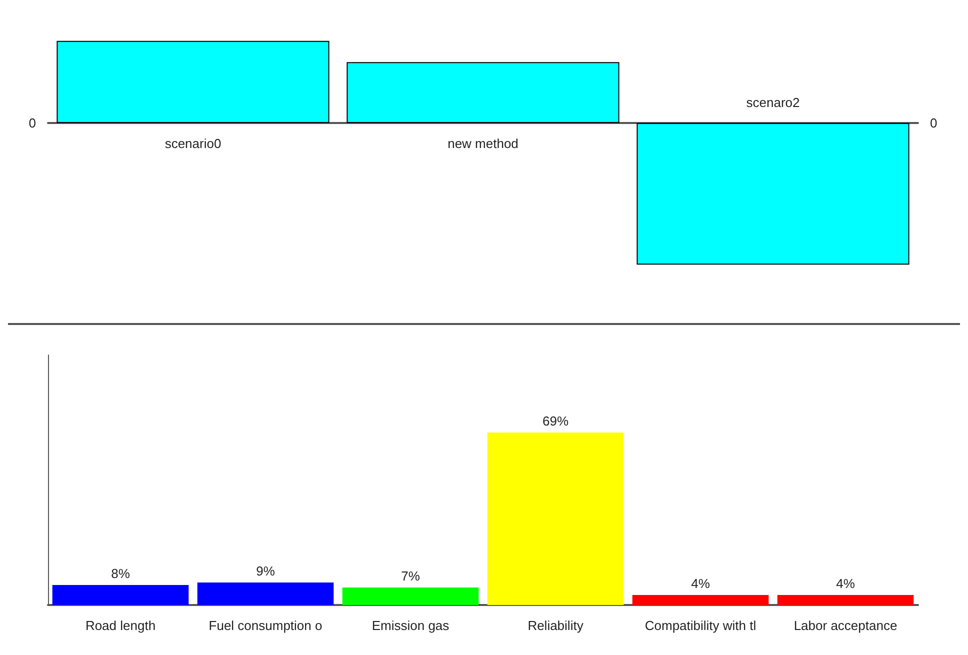  What do you see at coordinates (483, 143) in the screenshot?
I see `x-tick-label: new method` at bounding box center [483, 143].